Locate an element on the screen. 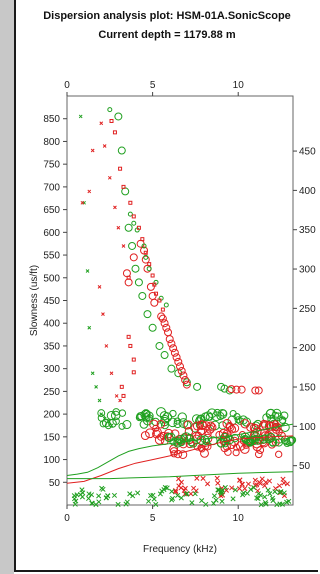 This screenshot has height=574, width=320. y-tick-label: 800 is located at coordinates (51, 142).